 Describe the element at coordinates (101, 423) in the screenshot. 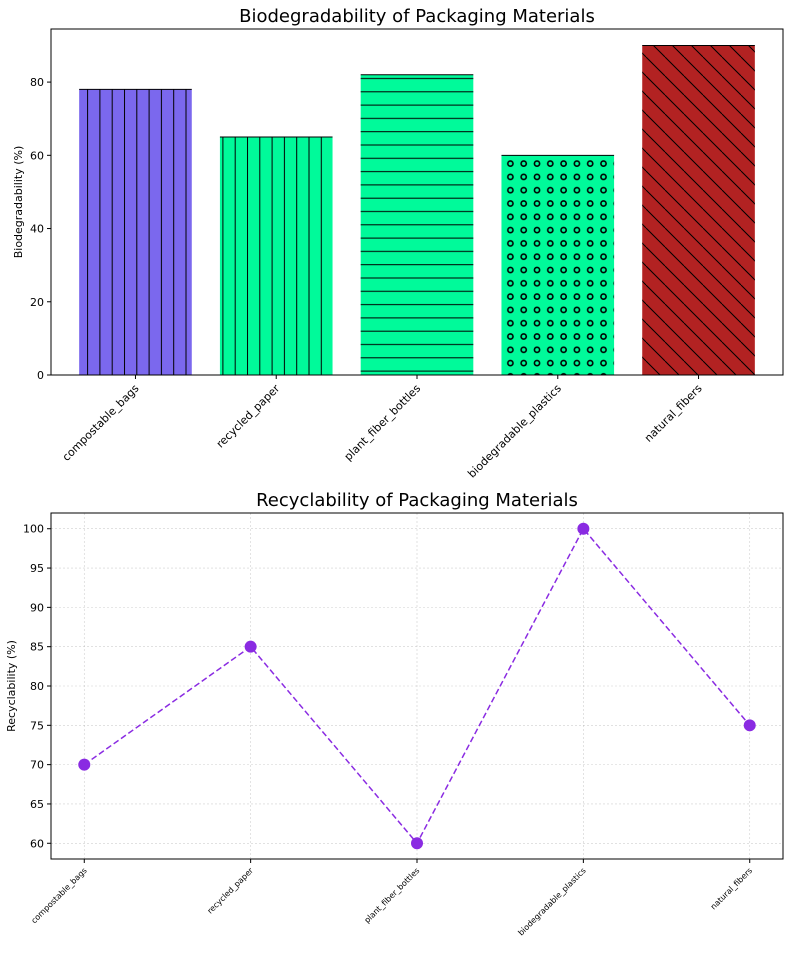

I see `chart1-x-tick-label: compostable_bags` at that location.